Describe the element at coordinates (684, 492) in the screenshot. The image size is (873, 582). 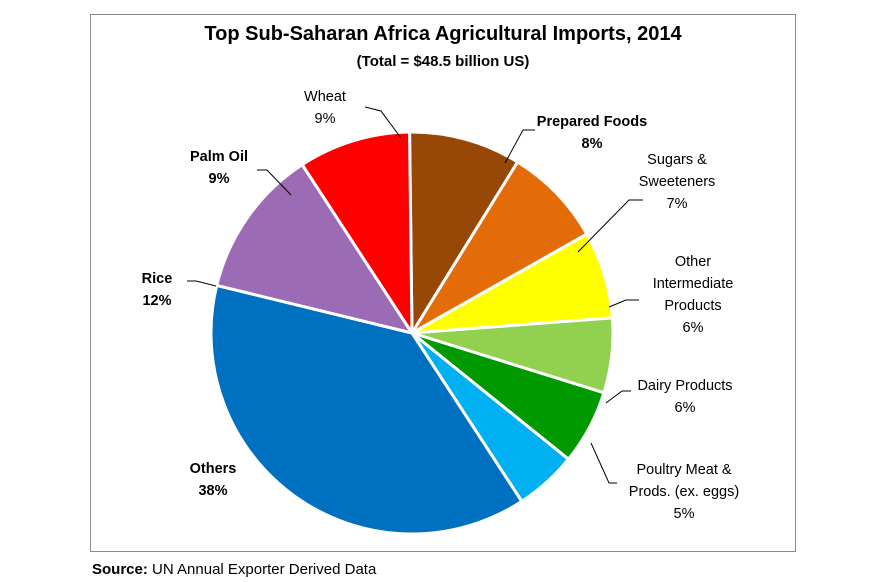
I see `slice-name-label: Prods. (ex. eggs)` at that location.